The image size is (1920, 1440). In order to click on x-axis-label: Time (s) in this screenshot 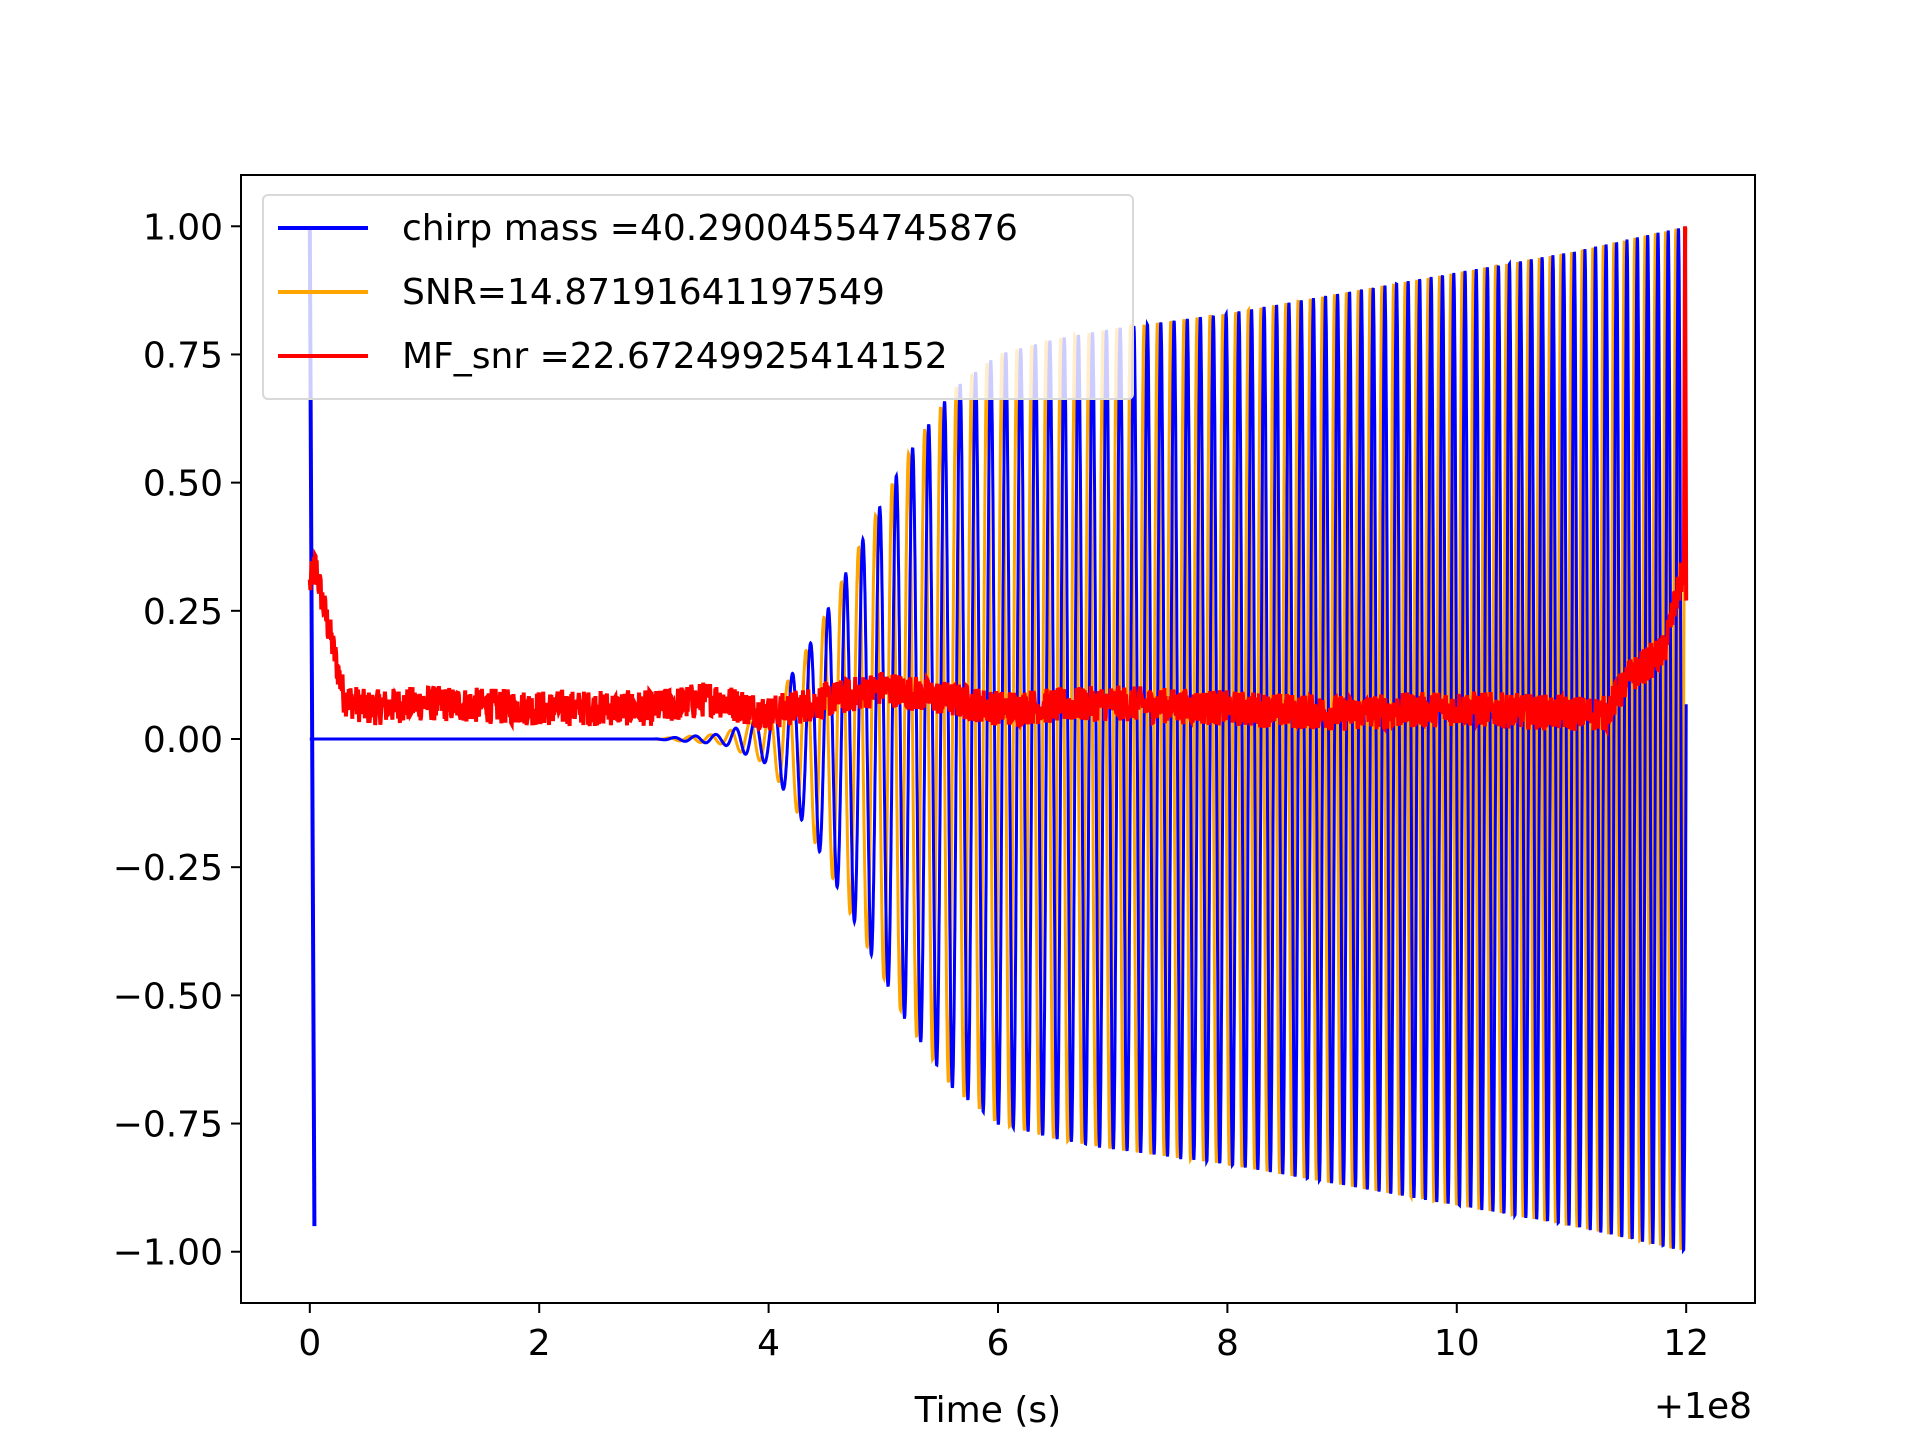, I will do `click(987, 1410)`.